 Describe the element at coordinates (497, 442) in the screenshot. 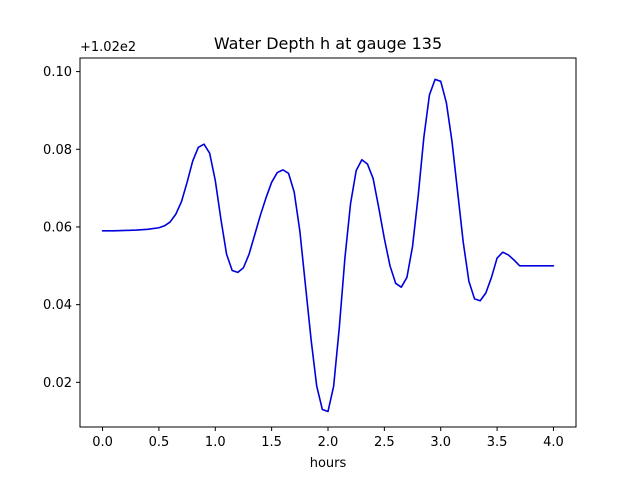

I see `x-tick-label: 3.5` at that location.